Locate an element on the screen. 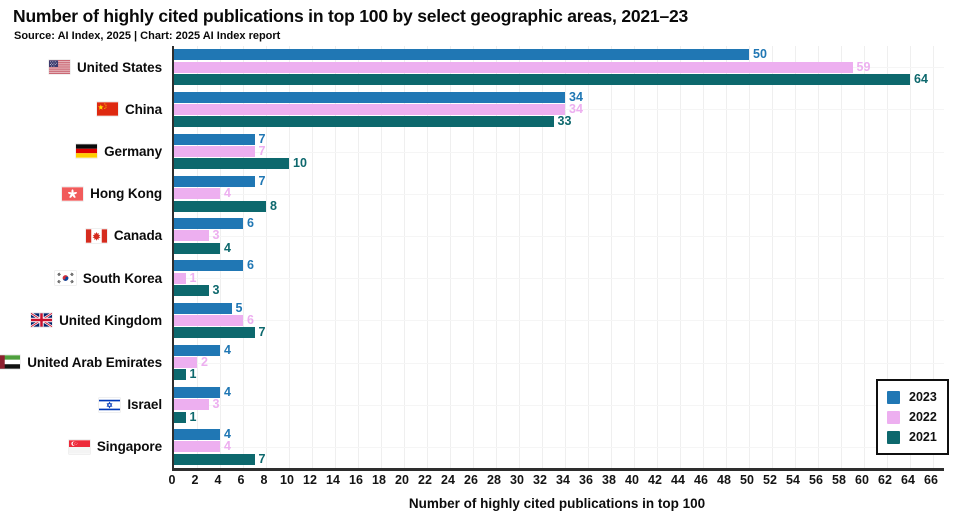  bar-united-arab-emirates-2023 is located at coordinates (197, 350).